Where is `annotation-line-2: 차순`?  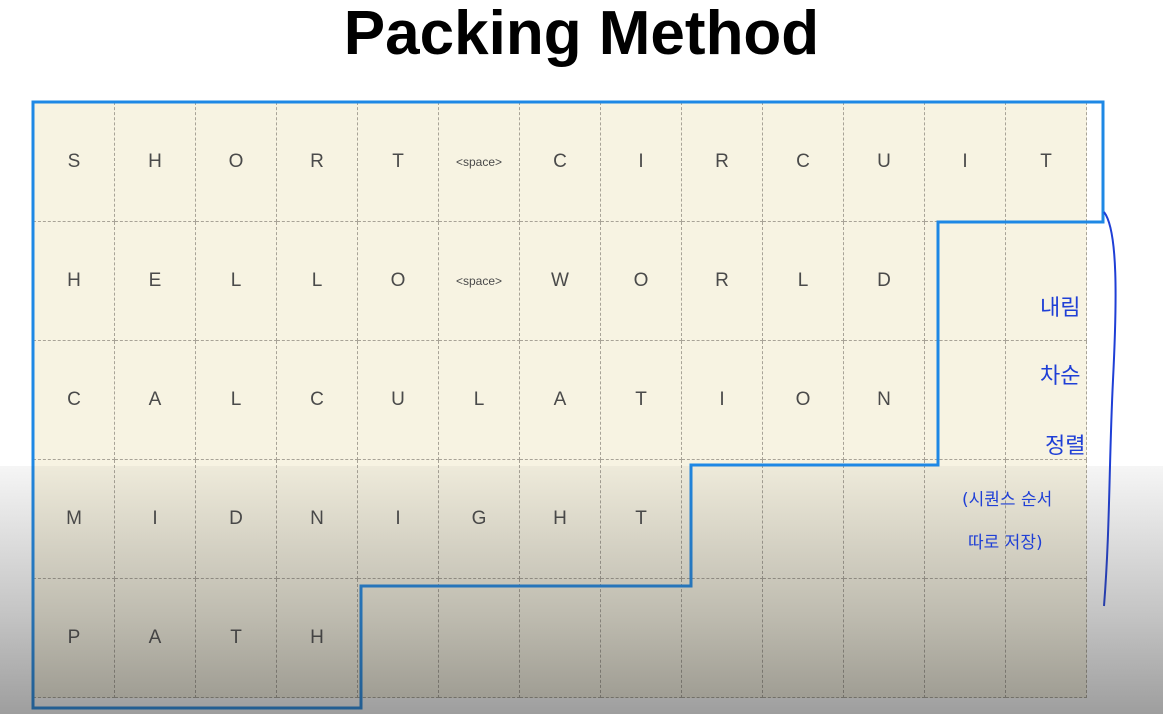
annotation-line-2: 차순 is located at coordinates (1060, 376).